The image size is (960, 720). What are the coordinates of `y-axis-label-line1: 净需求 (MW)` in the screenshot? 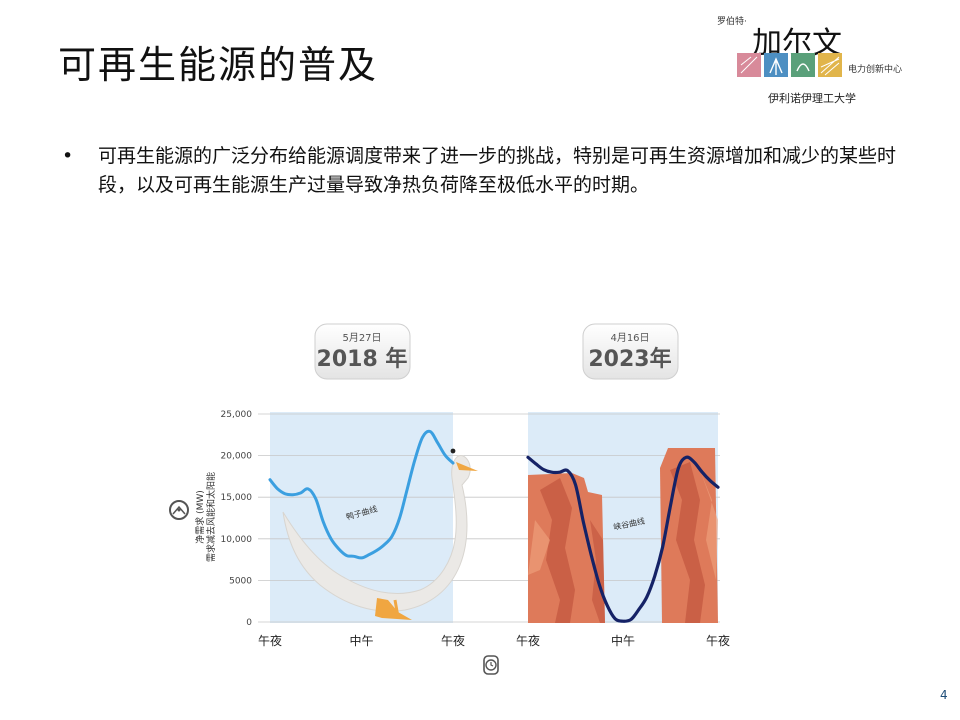 It's located at (200, 517).